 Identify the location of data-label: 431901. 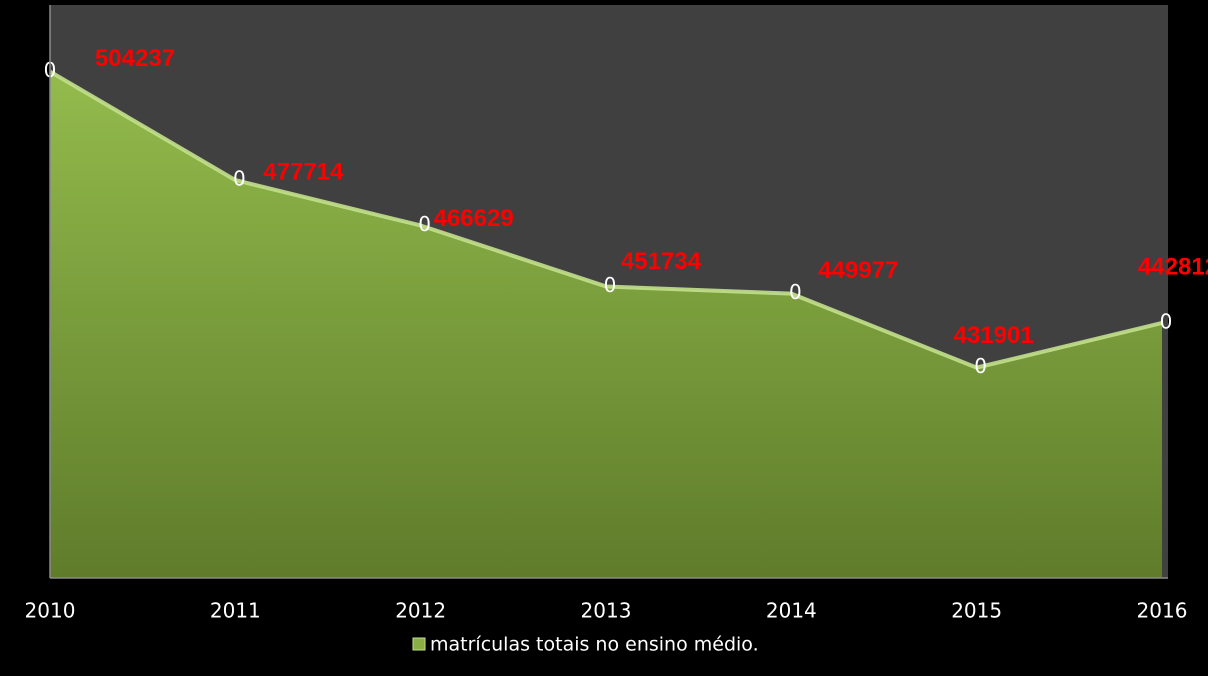
(994, 335).